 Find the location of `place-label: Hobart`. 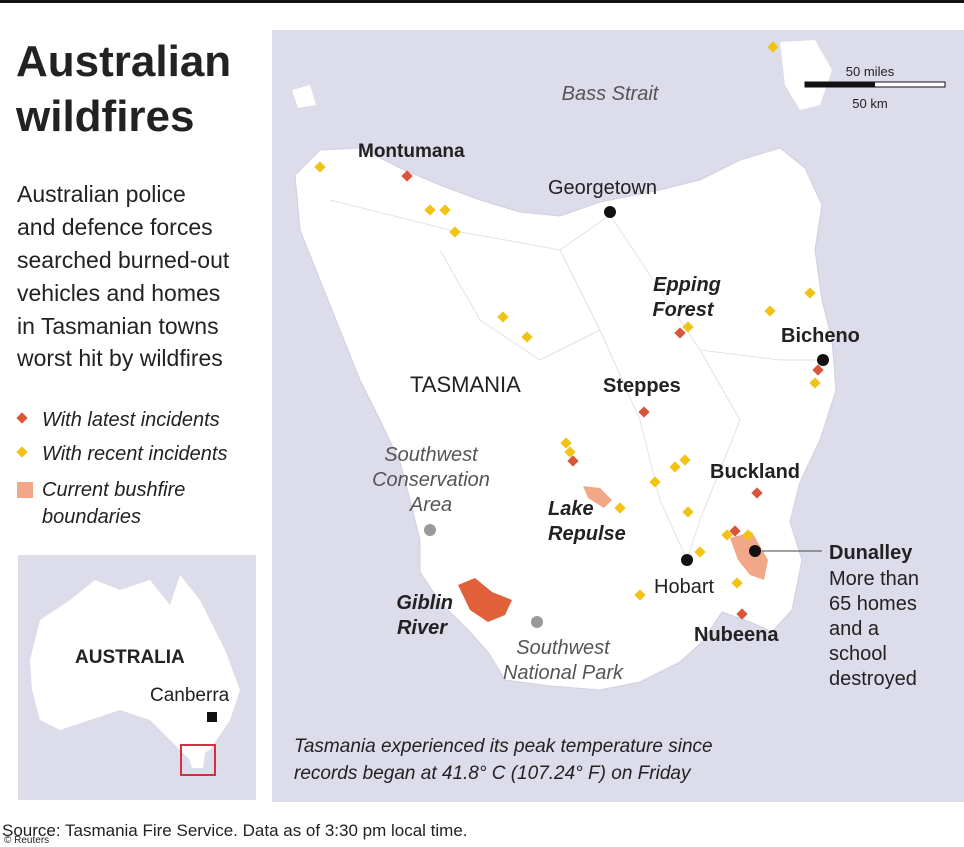

place-label: Hobart is located at coordinates (684, 587).